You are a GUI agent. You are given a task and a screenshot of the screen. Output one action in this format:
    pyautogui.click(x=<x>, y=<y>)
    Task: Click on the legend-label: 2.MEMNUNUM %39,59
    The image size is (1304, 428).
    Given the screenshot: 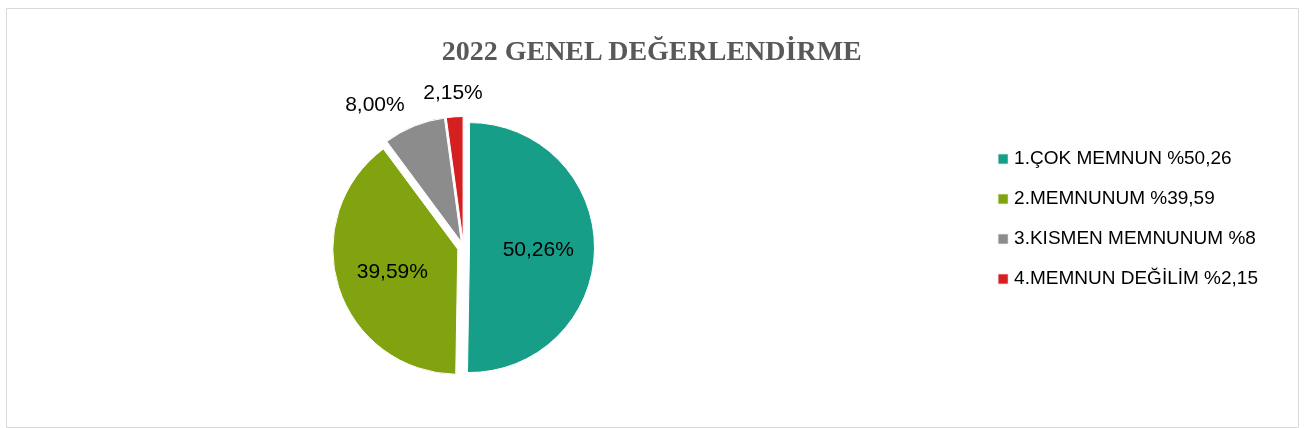 What is the action you would take?
    pyautogui.click(x=1114, y=198)
    